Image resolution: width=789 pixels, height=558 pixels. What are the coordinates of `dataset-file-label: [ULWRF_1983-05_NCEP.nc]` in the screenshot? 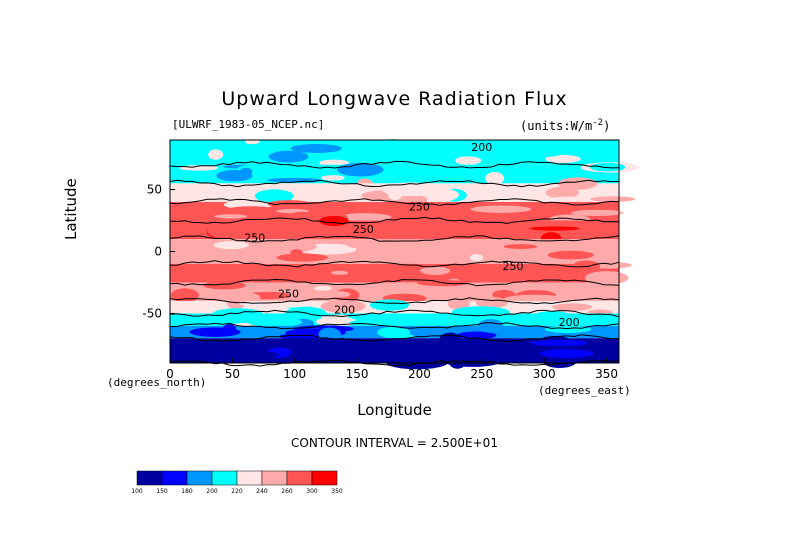 It's located at (248, 124).